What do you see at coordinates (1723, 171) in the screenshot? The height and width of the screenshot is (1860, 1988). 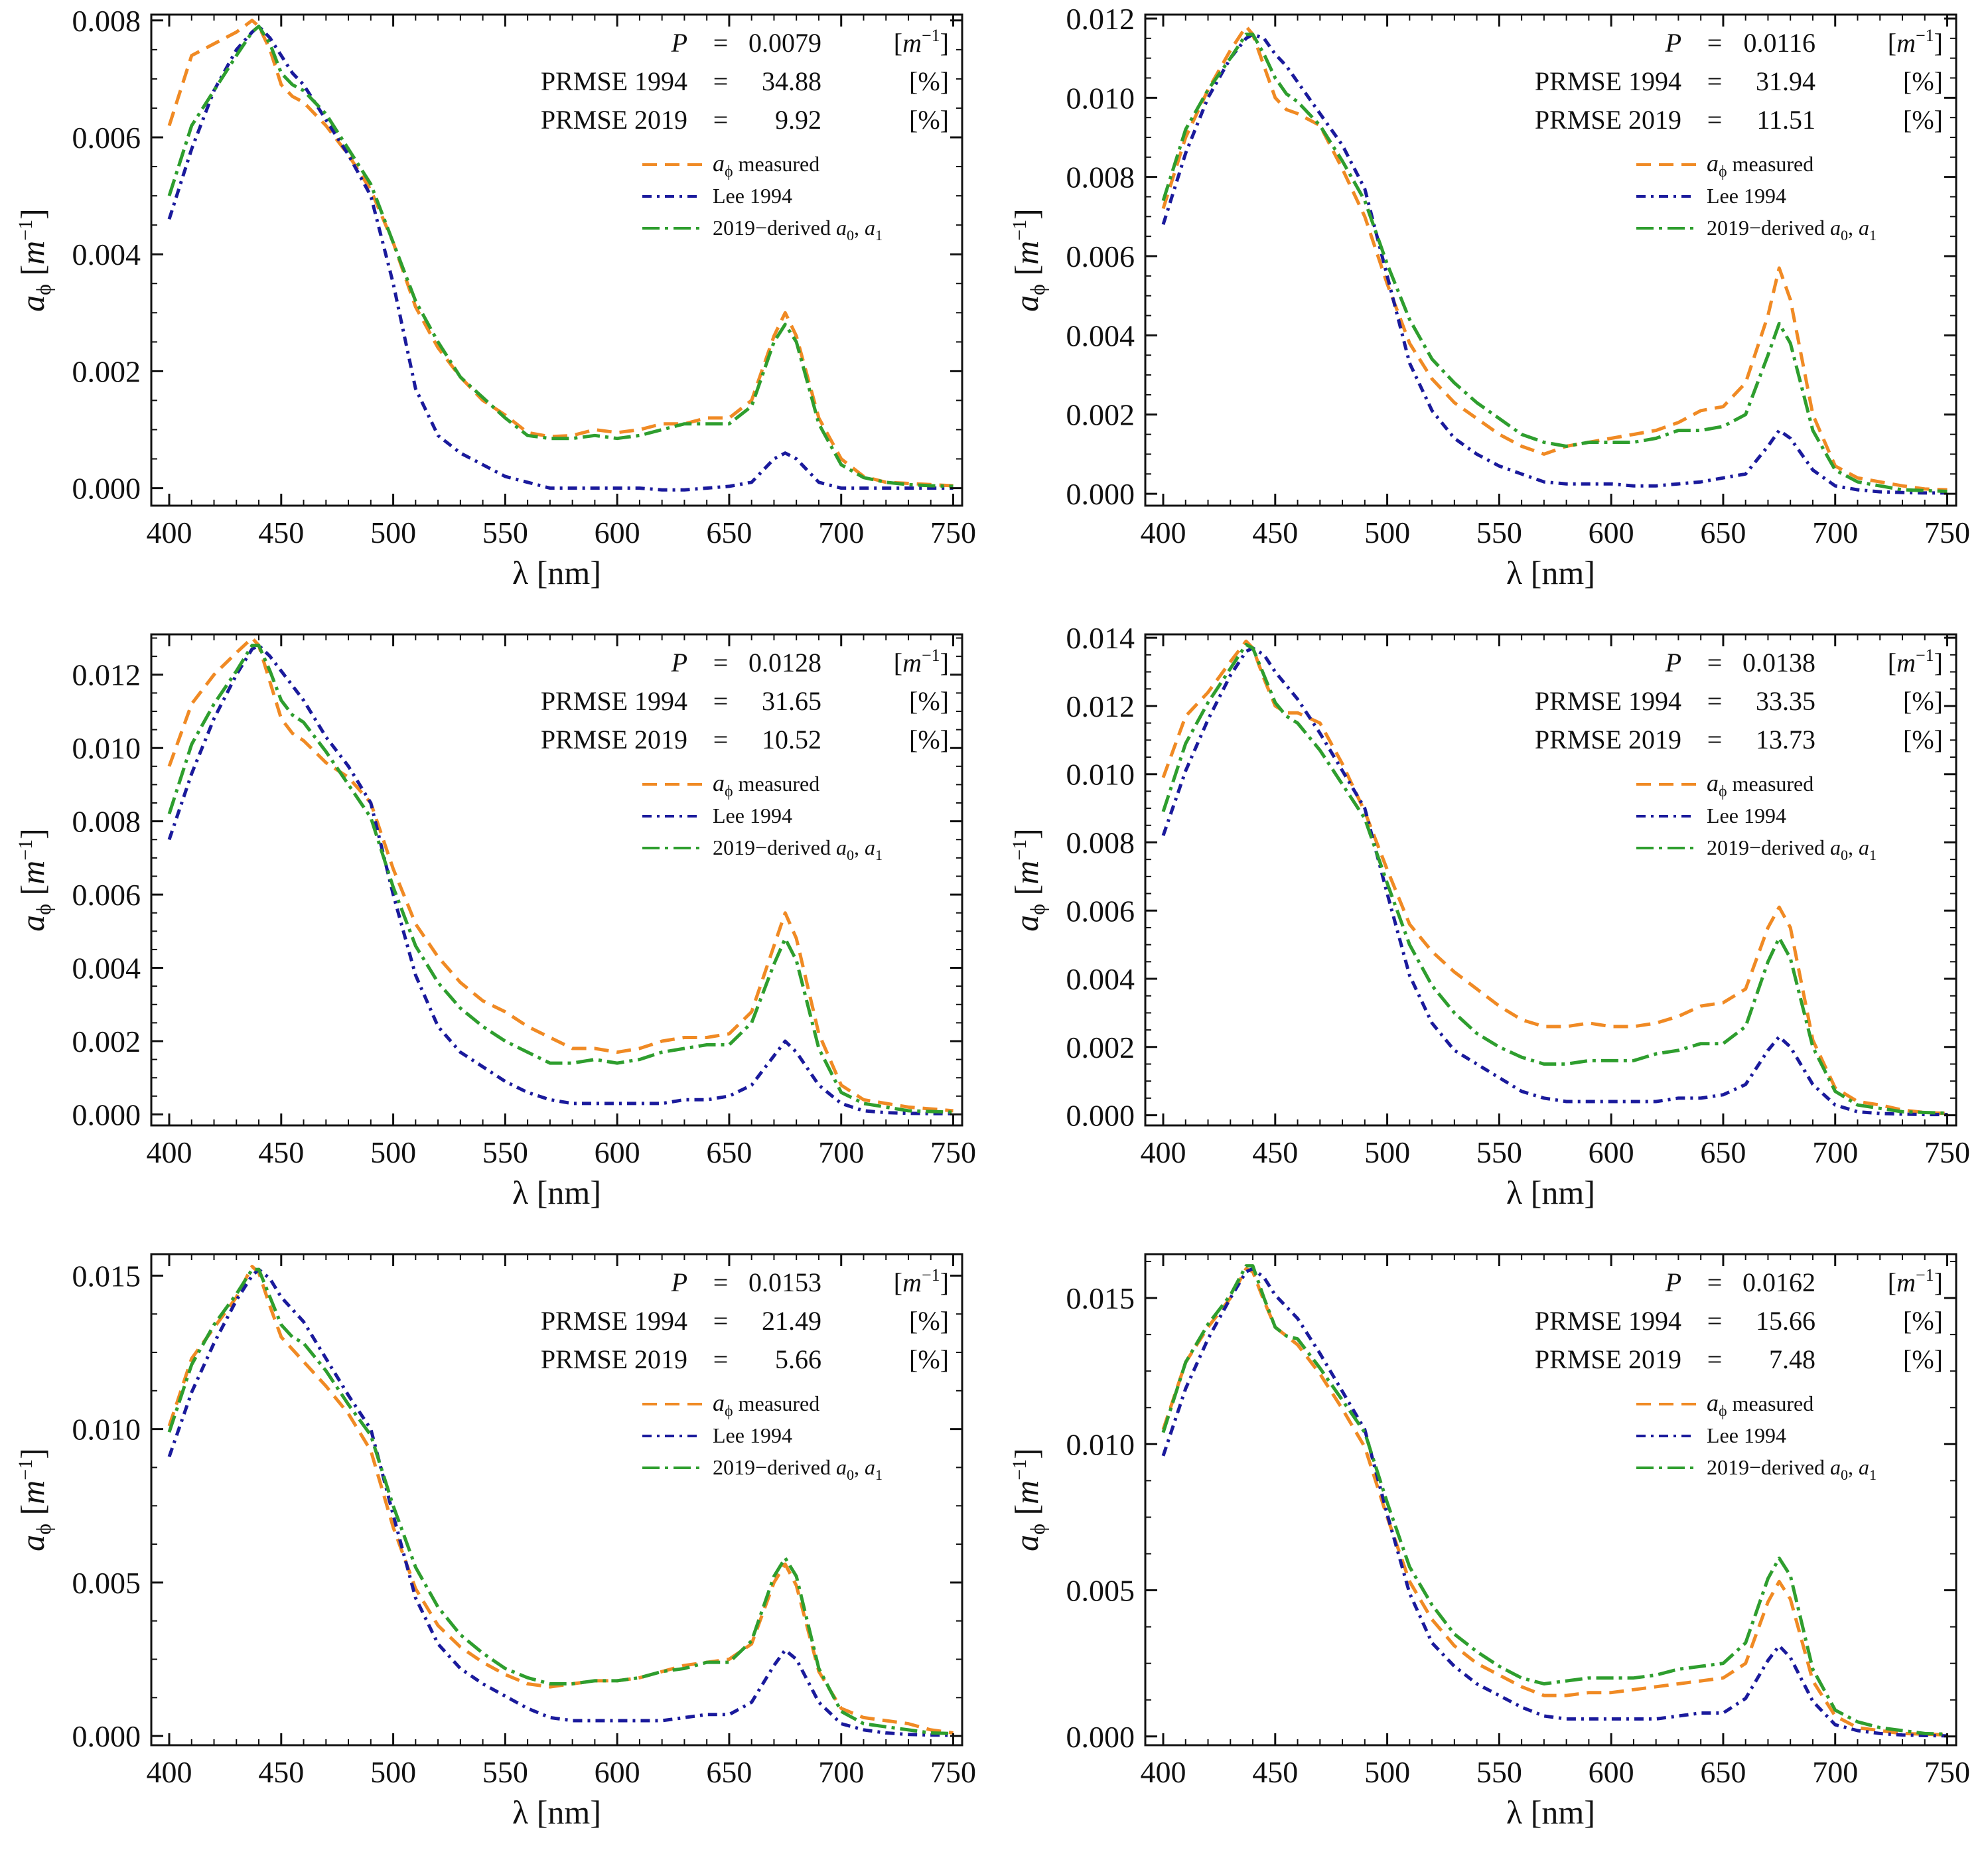 I see `legend-sub: ϕ` at bounding box center [1723, 171].